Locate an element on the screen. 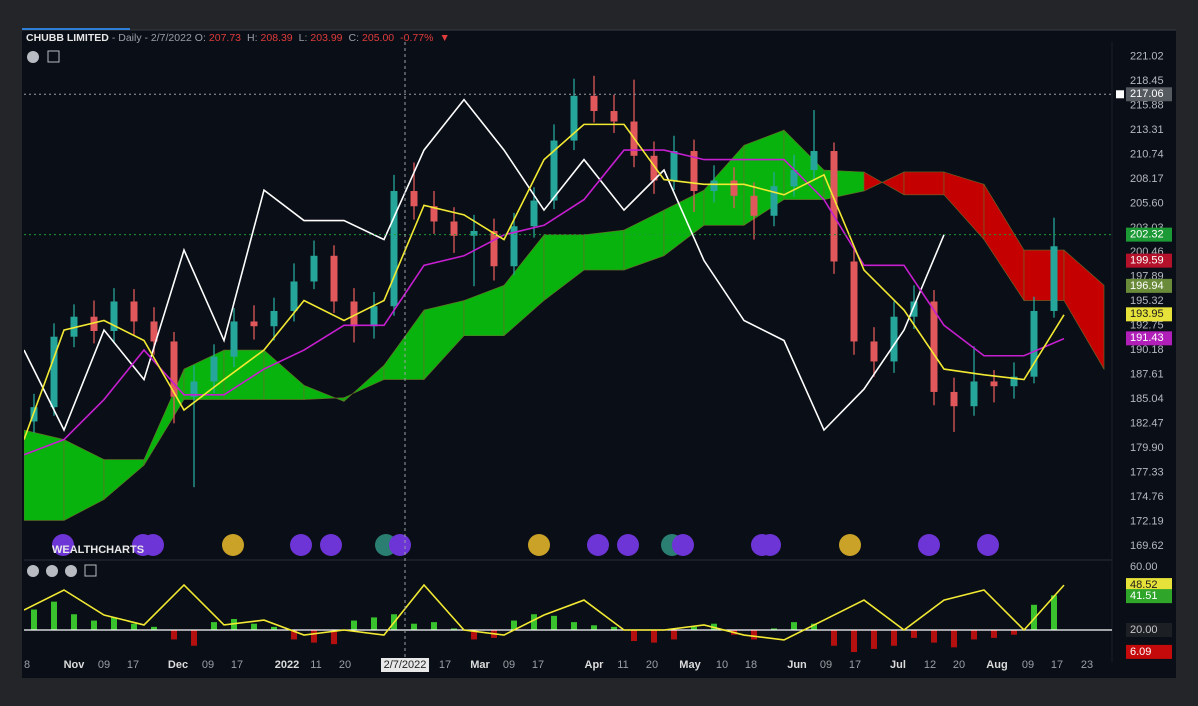 The width and height of the screenshot is (1198, 706). y-tick-label: 174.76 is located at coordinates (1147, 497).